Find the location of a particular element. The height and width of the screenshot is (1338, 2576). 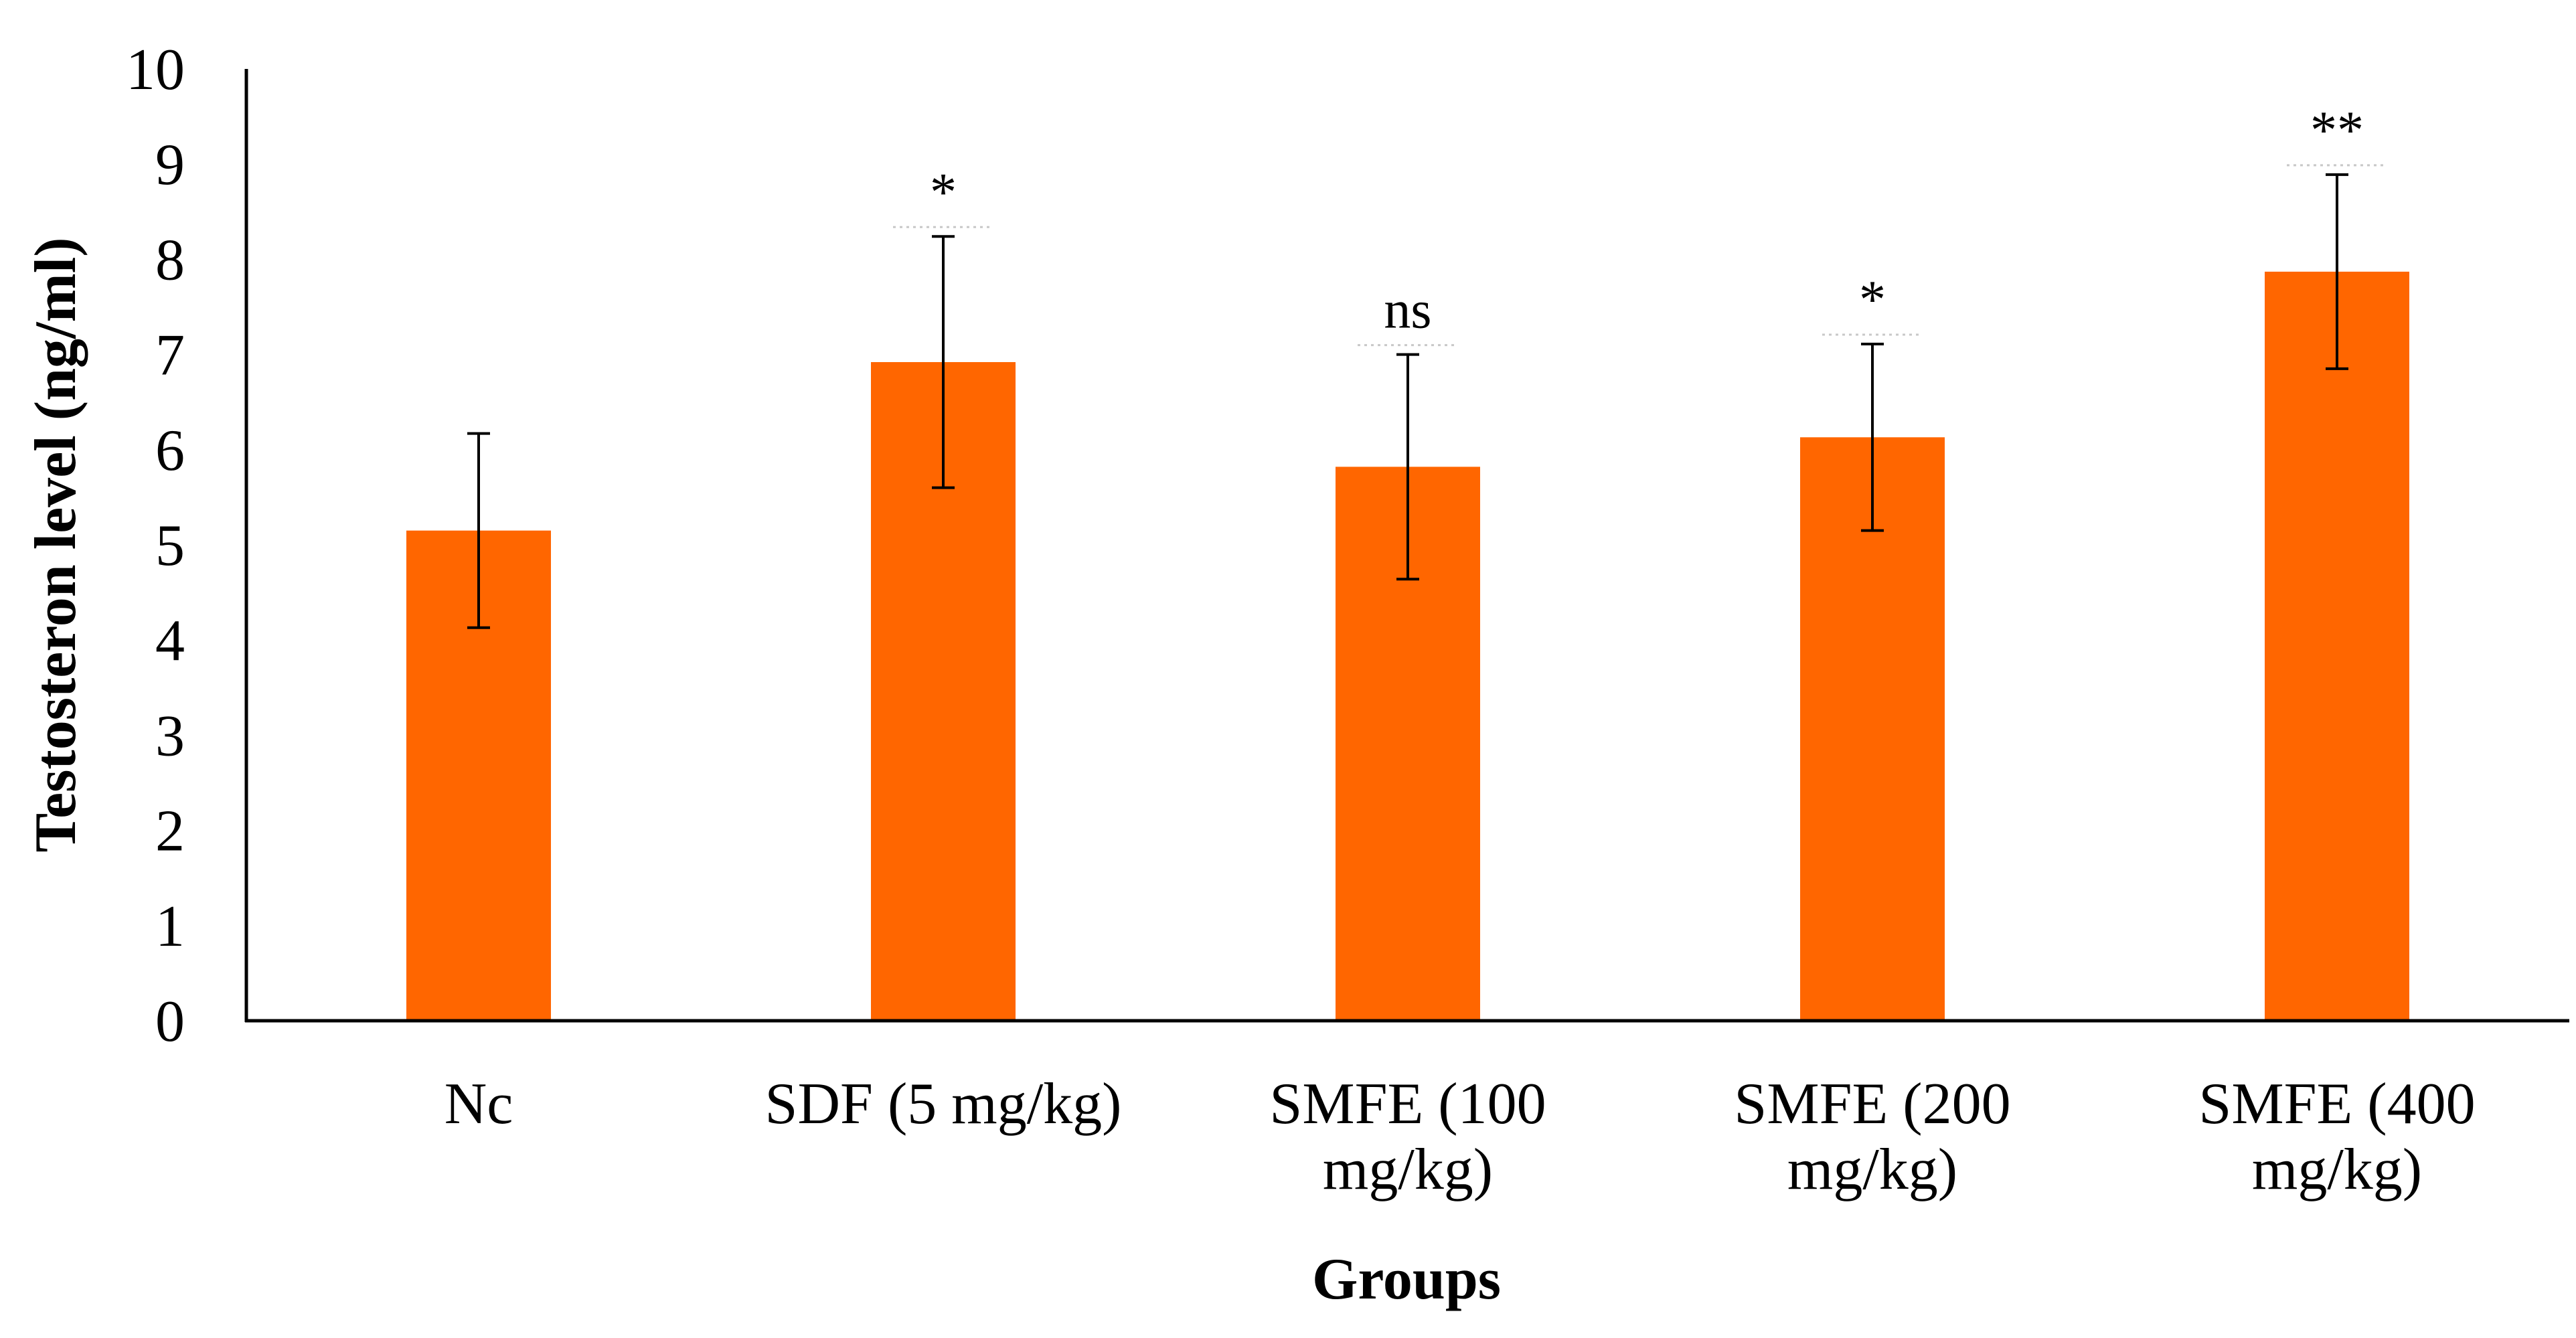

x-category-label: SMFE (200 mg/kg) is located at coordinates (1872, 1137).